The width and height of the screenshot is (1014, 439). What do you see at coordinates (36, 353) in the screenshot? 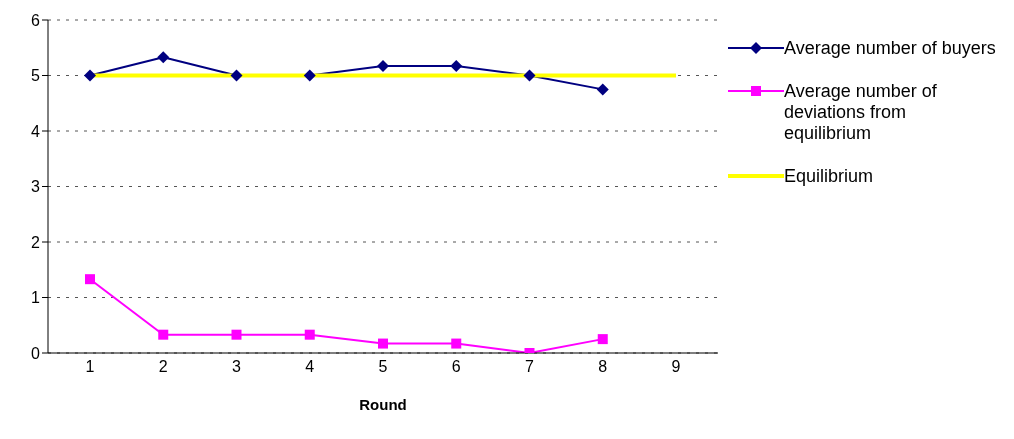
I see `y-tick-label: 0` at bounding box center [36, 353].